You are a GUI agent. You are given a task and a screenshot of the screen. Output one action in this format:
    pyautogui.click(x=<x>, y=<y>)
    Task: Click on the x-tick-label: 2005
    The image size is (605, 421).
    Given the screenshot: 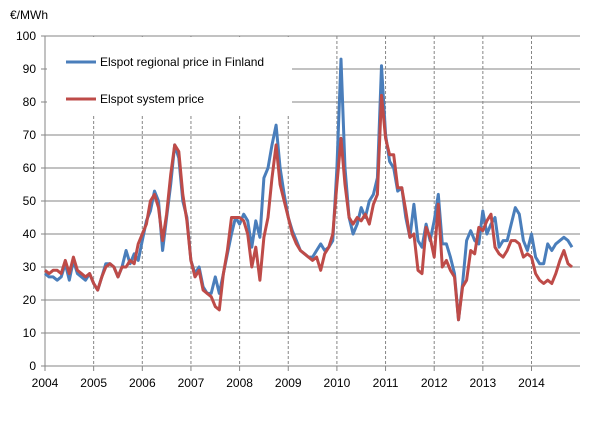 What is the action you would take?
    pyautogui.click(x=93, y=383)
    